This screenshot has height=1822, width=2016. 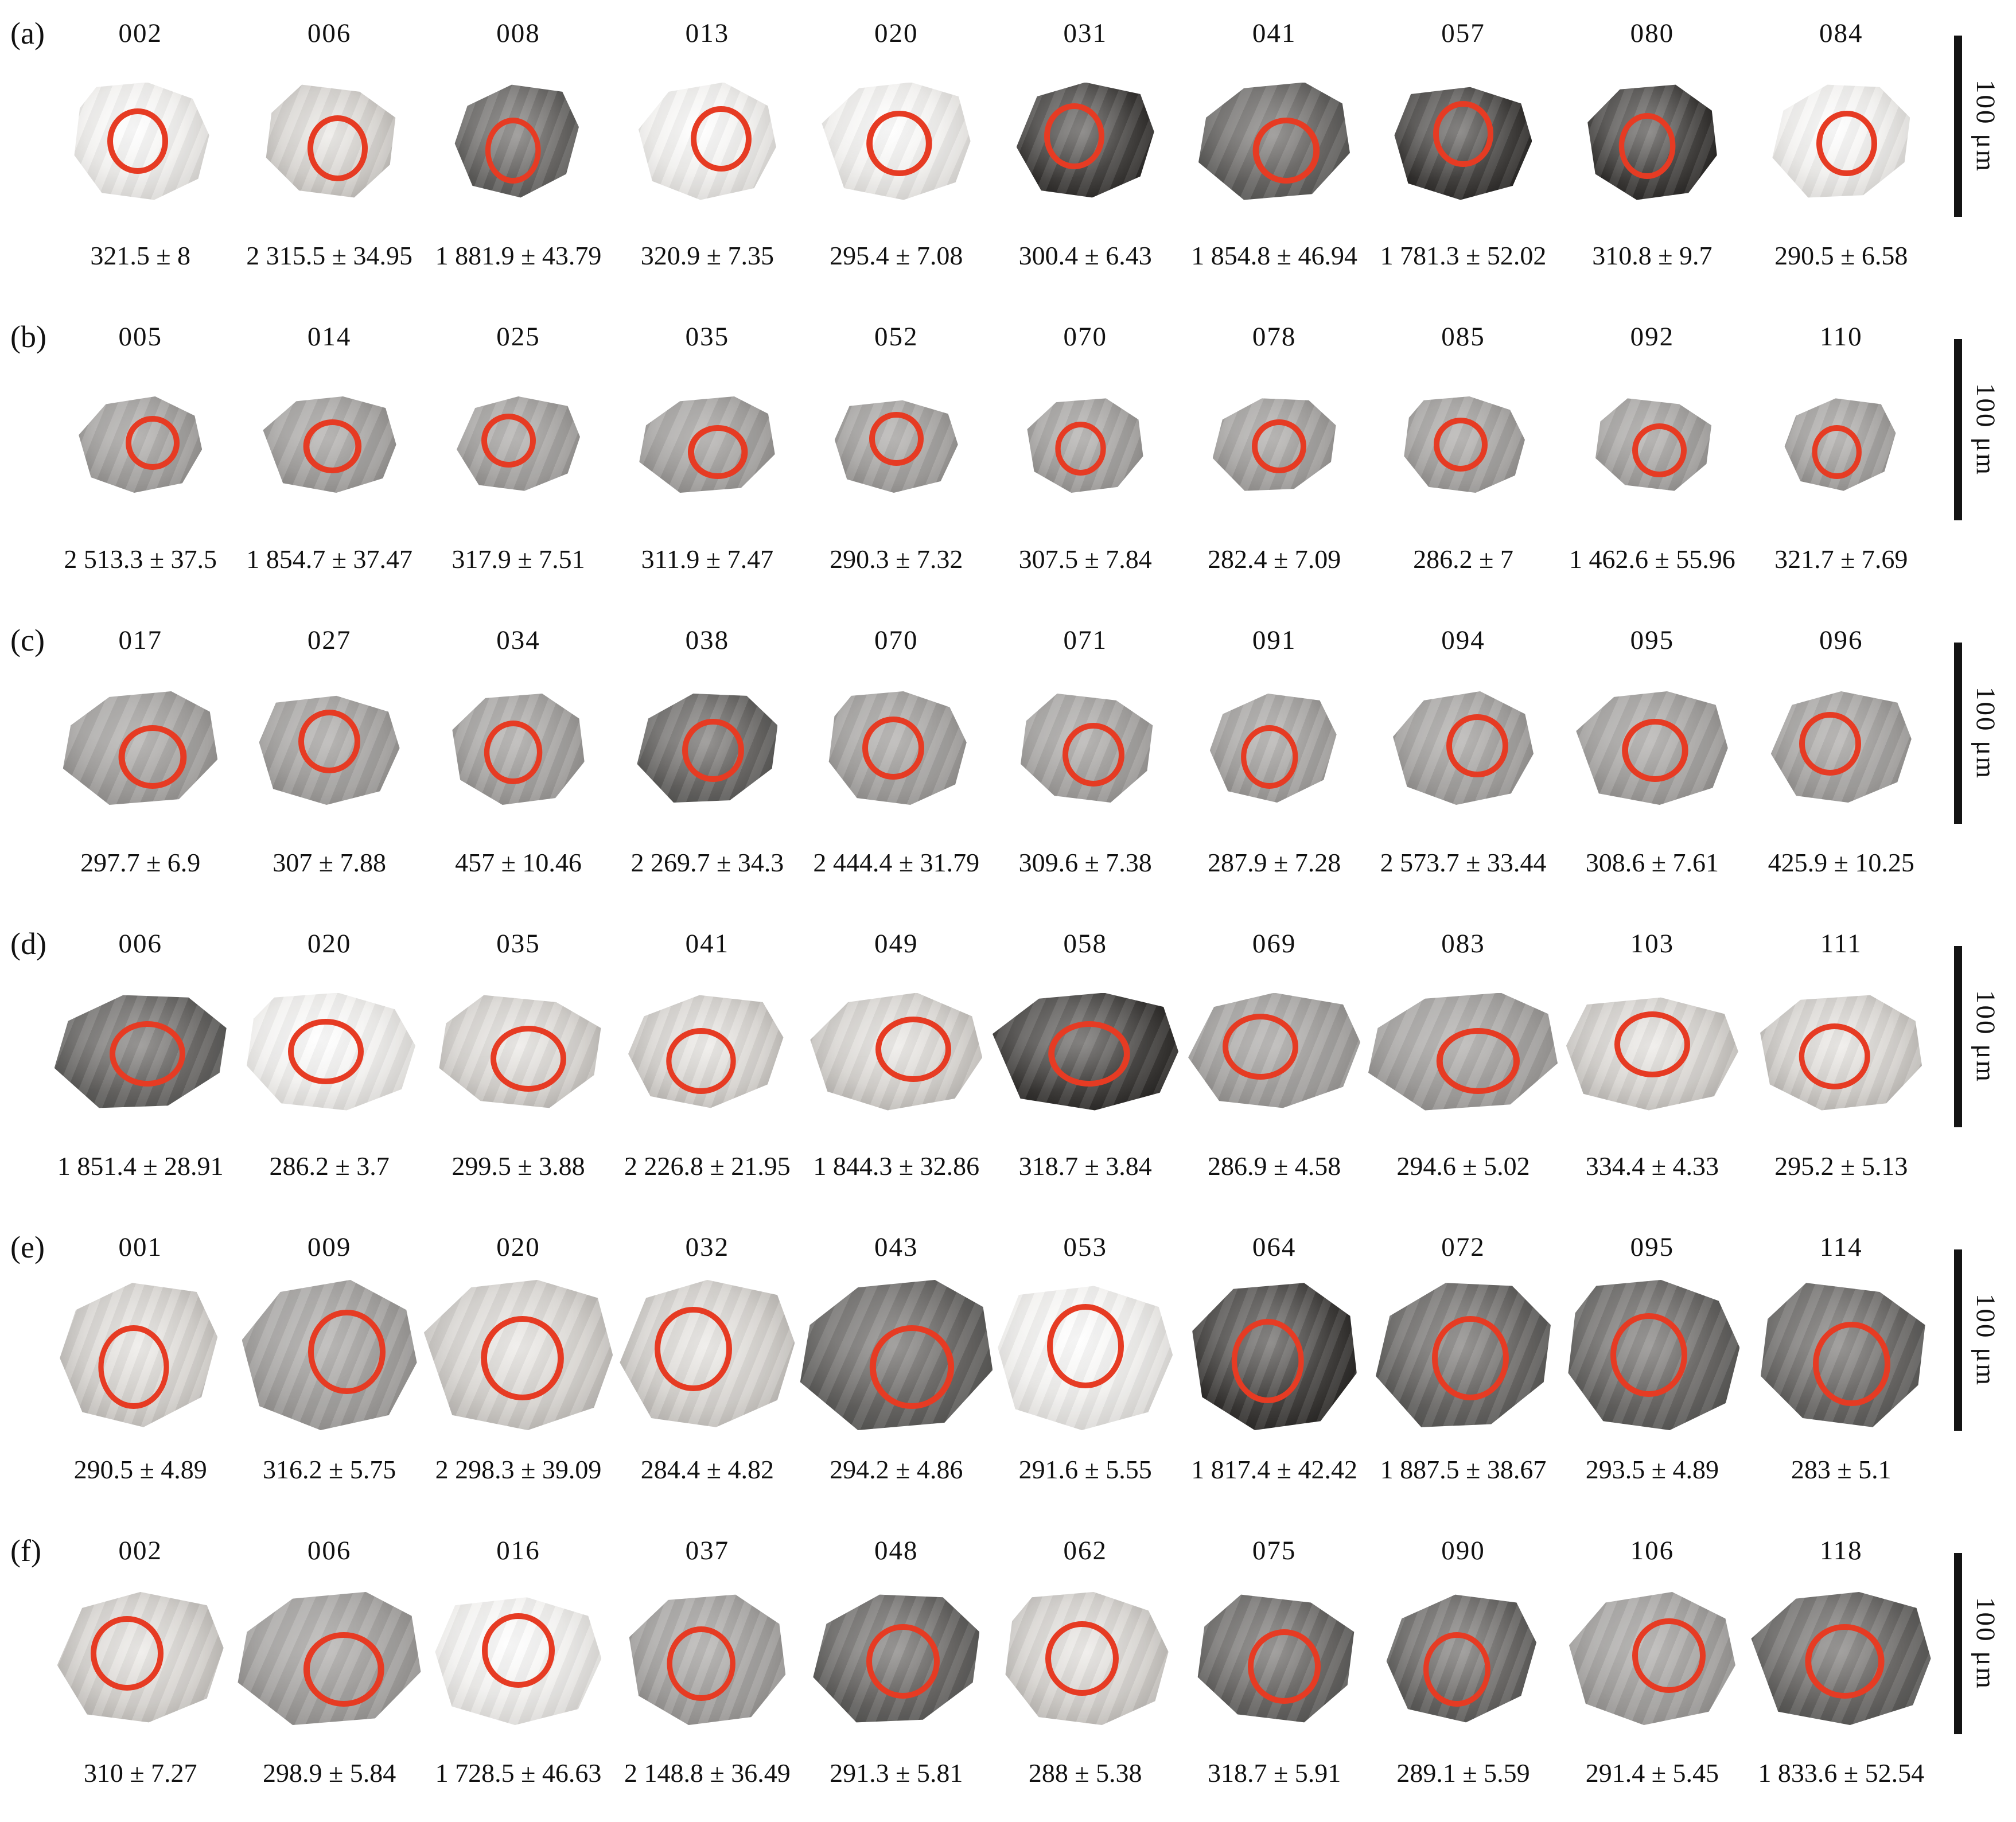 What do you see at coordinates (708, 337) in the screenshot?
I see `grain-id: 035` at bounding box center [708, 337].